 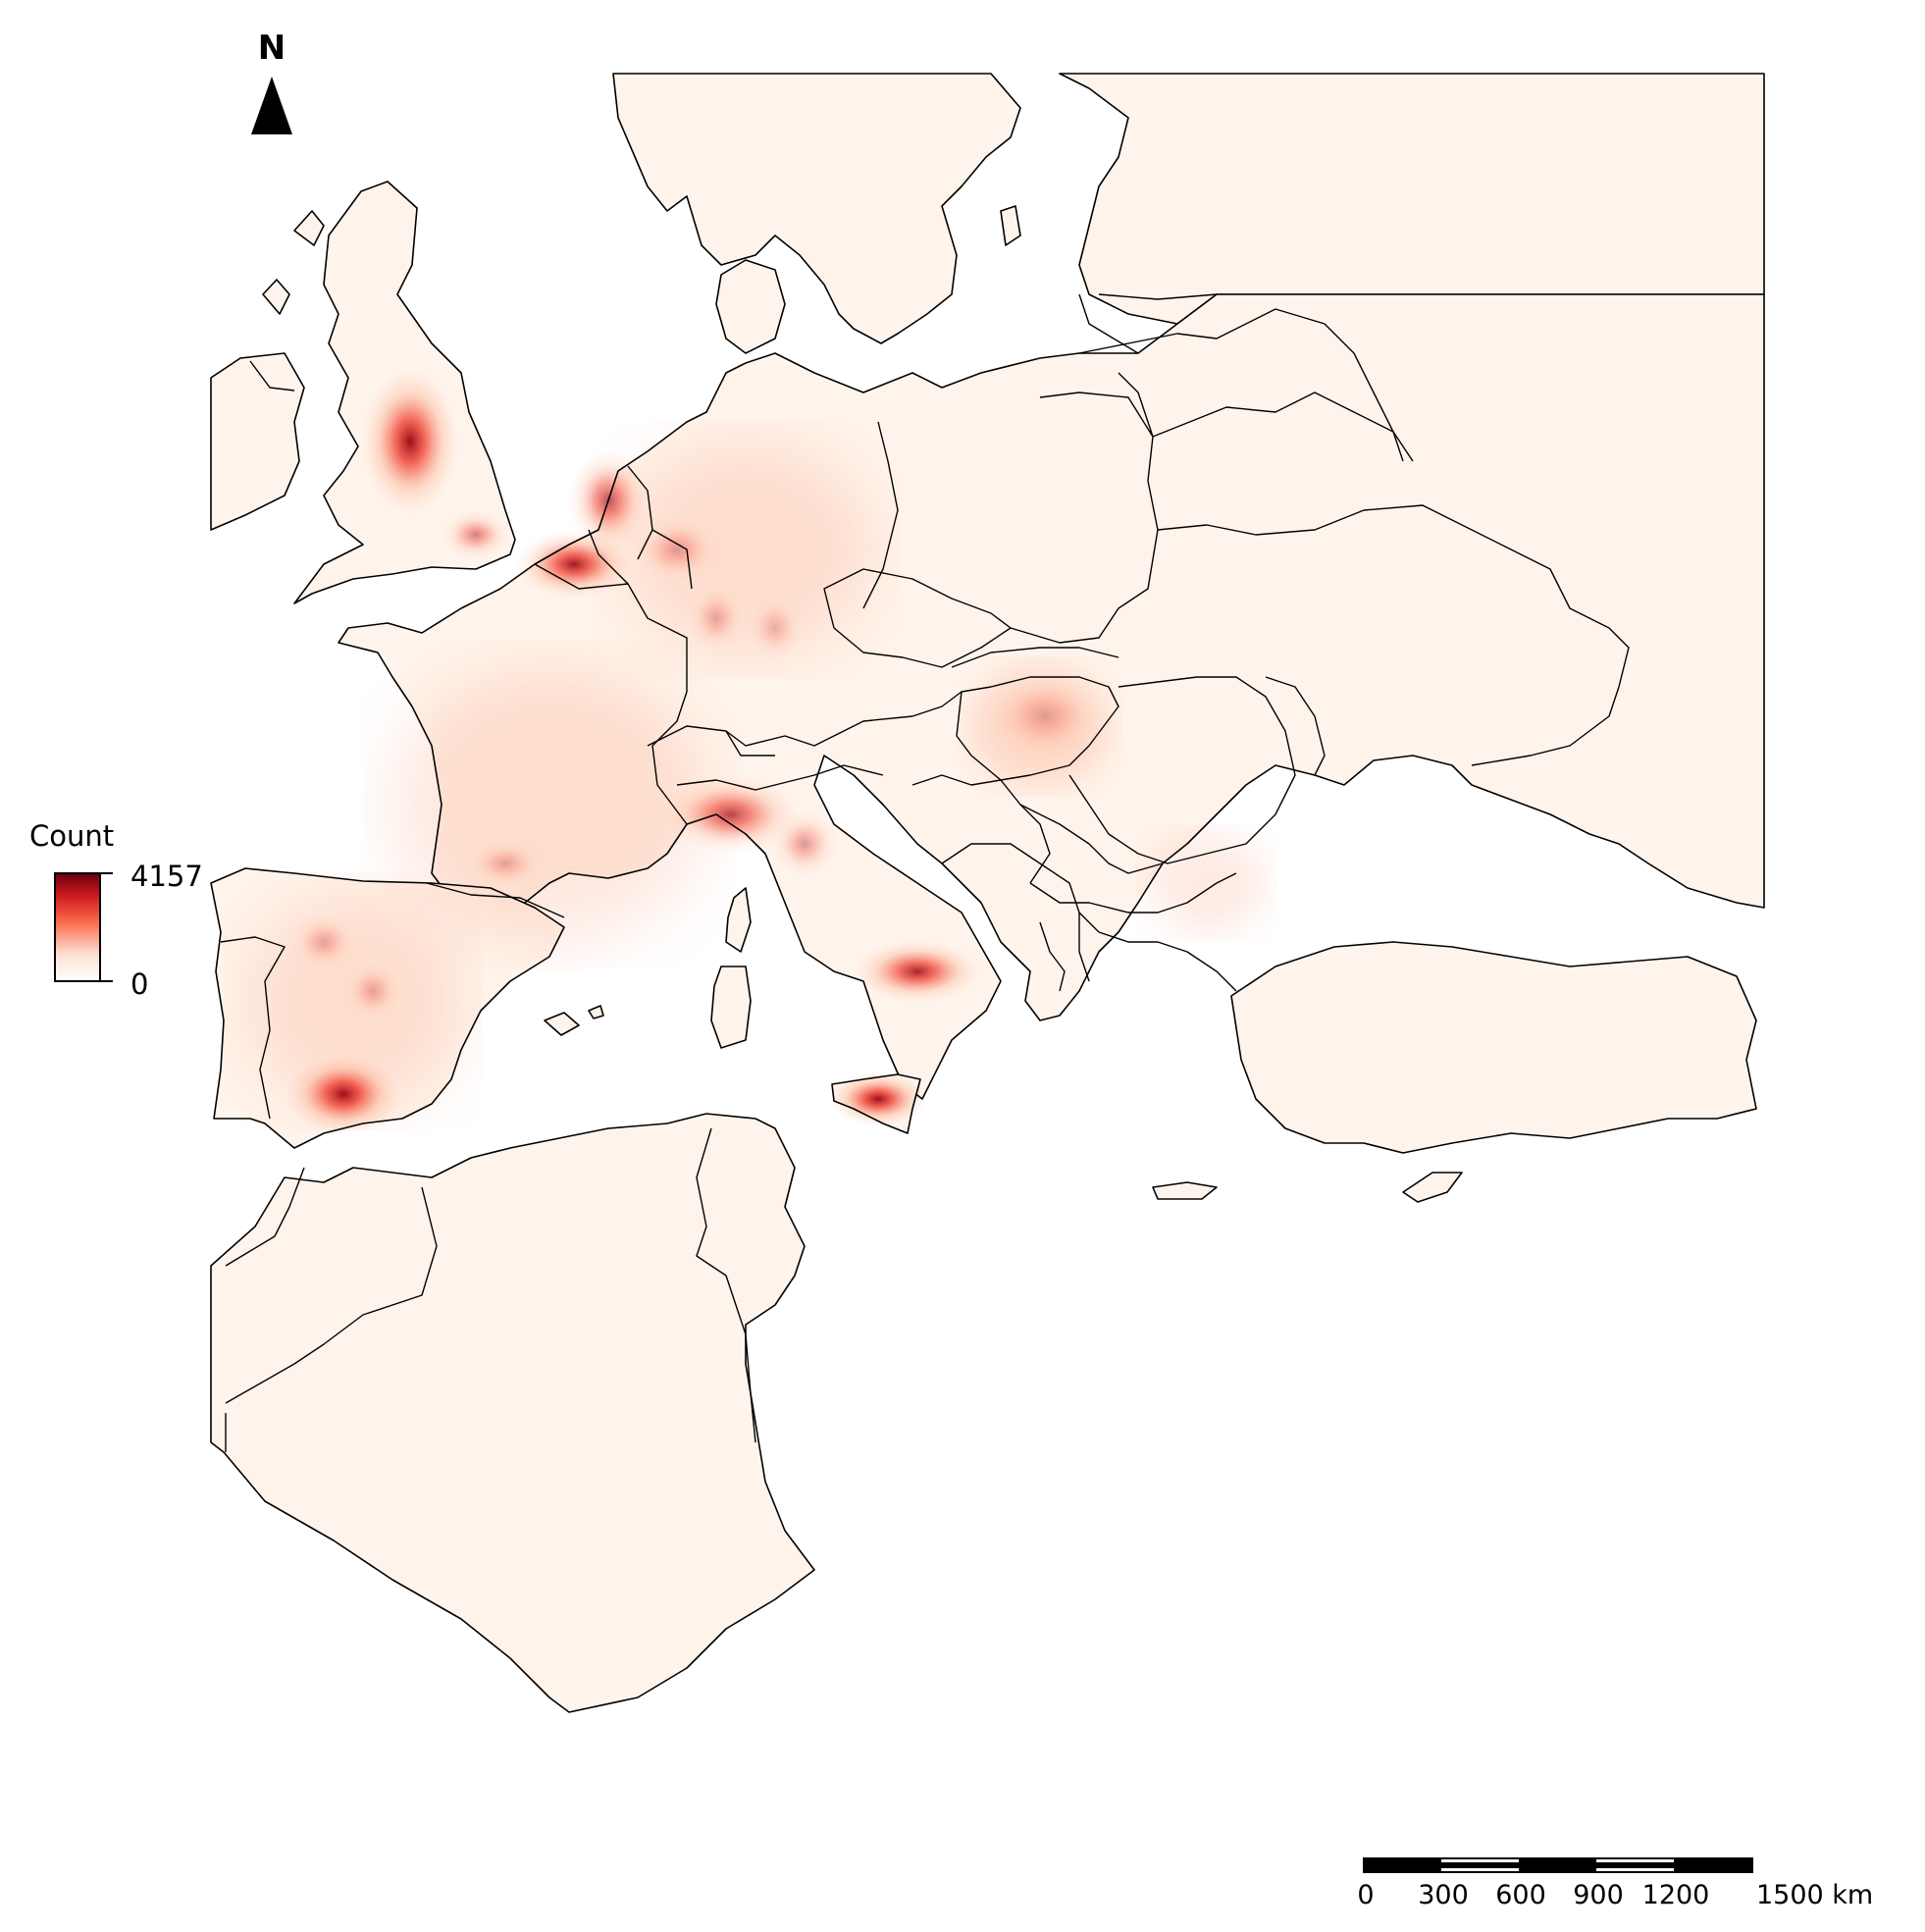 I want to click on scale-bar: 0 300 600 900 1200 1500 km, so click(x=1615, y=1884).